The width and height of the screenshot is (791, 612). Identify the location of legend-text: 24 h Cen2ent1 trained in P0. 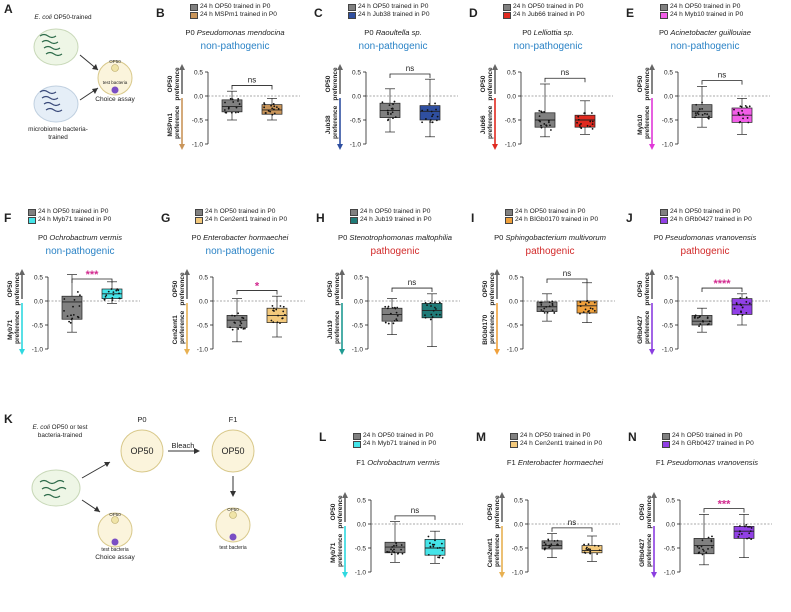
(246, 219).